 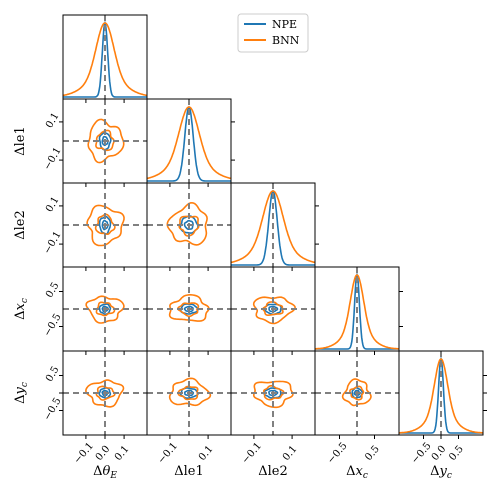 I want to click on x-axis-label: Δle2, so click(x=273, y=471).